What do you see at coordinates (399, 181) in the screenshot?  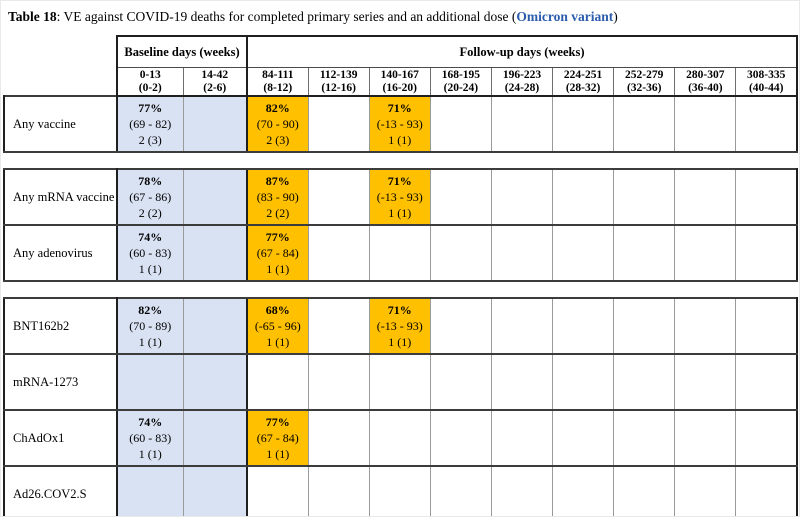 I see `ve-percent: 71%` at bounding box center [399, 181].